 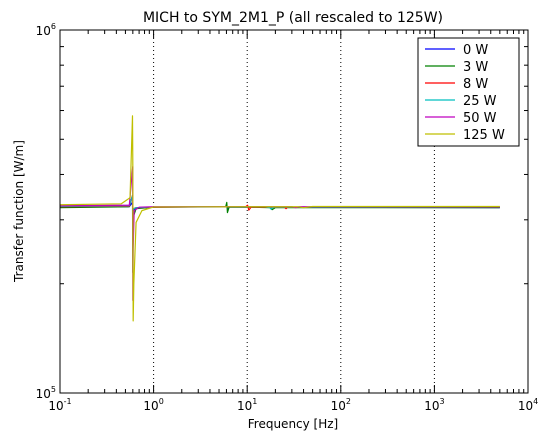 I want to click on chart-title: MICH to SYM_2M1_P (all rescaled to 125W), so click(x=293, y=18).